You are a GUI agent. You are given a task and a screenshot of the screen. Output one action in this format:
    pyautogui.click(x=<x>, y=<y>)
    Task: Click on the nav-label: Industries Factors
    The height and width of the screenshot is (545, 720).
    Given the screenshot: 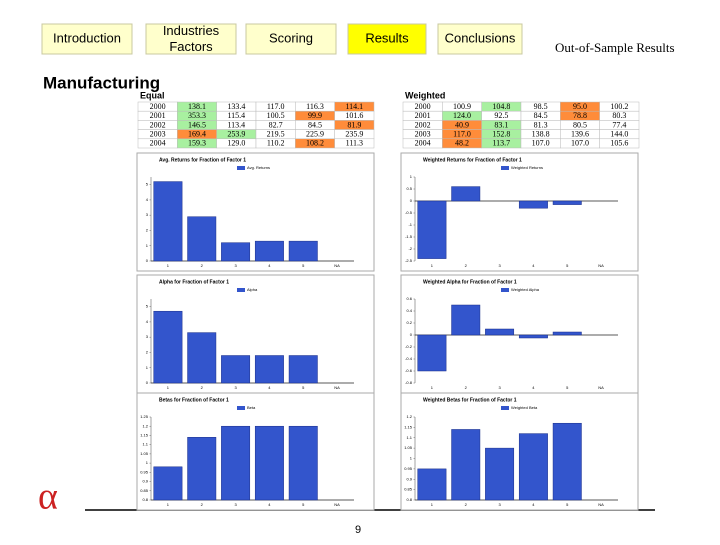 What is the action you would take?
    pyautogui.click(x=191, y=38)
    